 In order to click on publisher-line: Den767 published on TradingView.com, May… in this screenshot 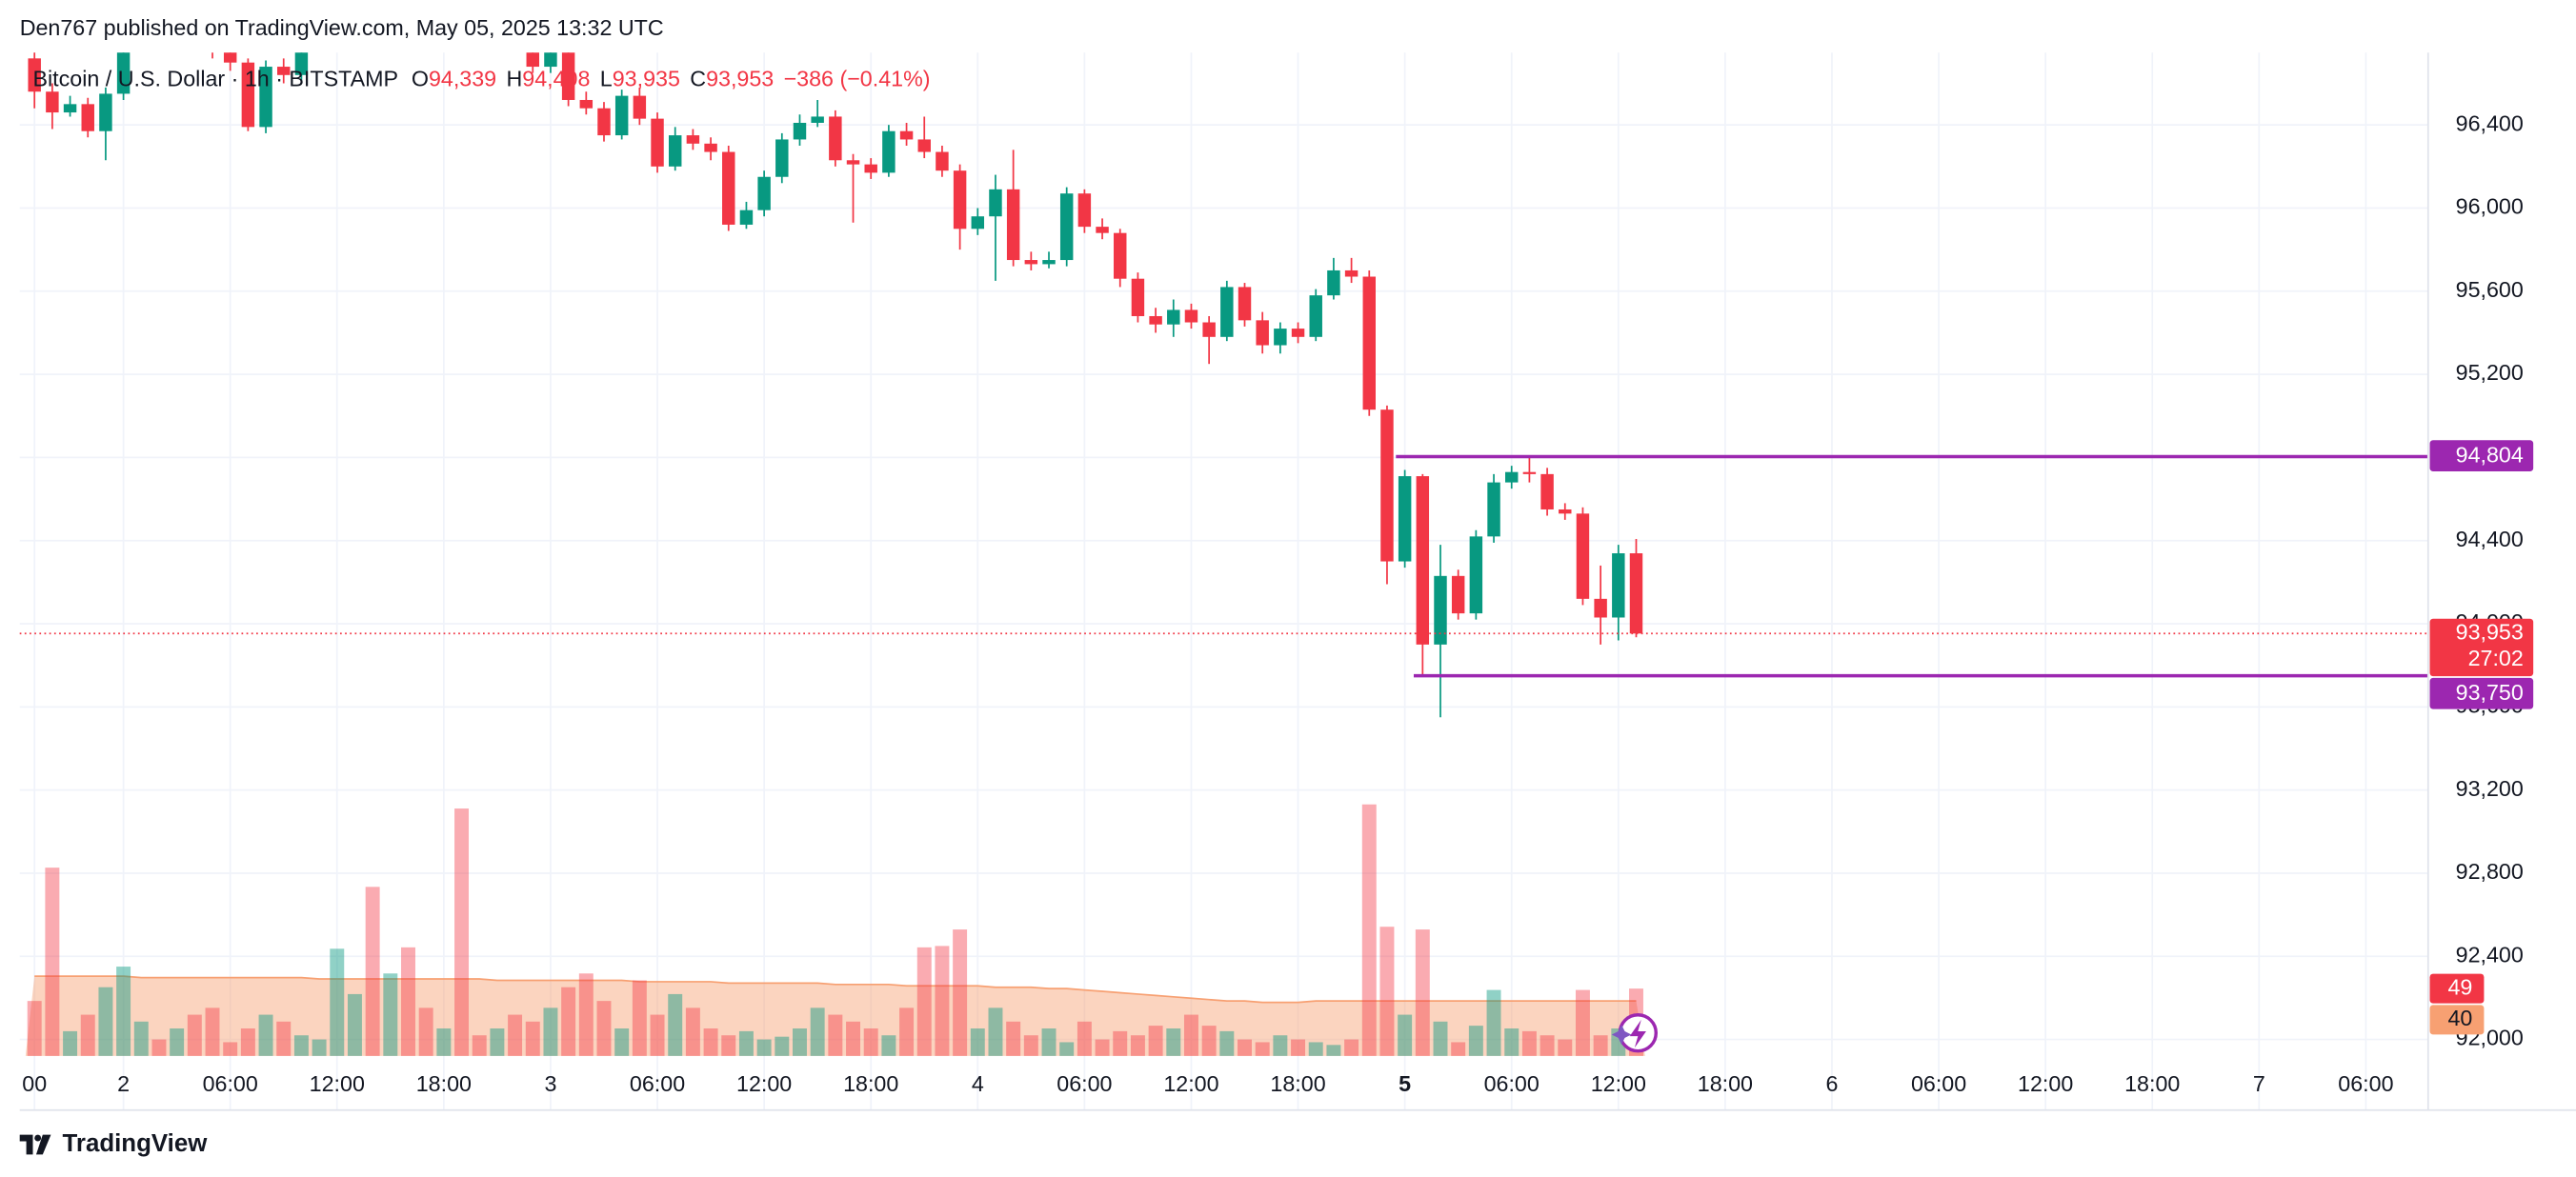, I will do `click(342, 27)`.